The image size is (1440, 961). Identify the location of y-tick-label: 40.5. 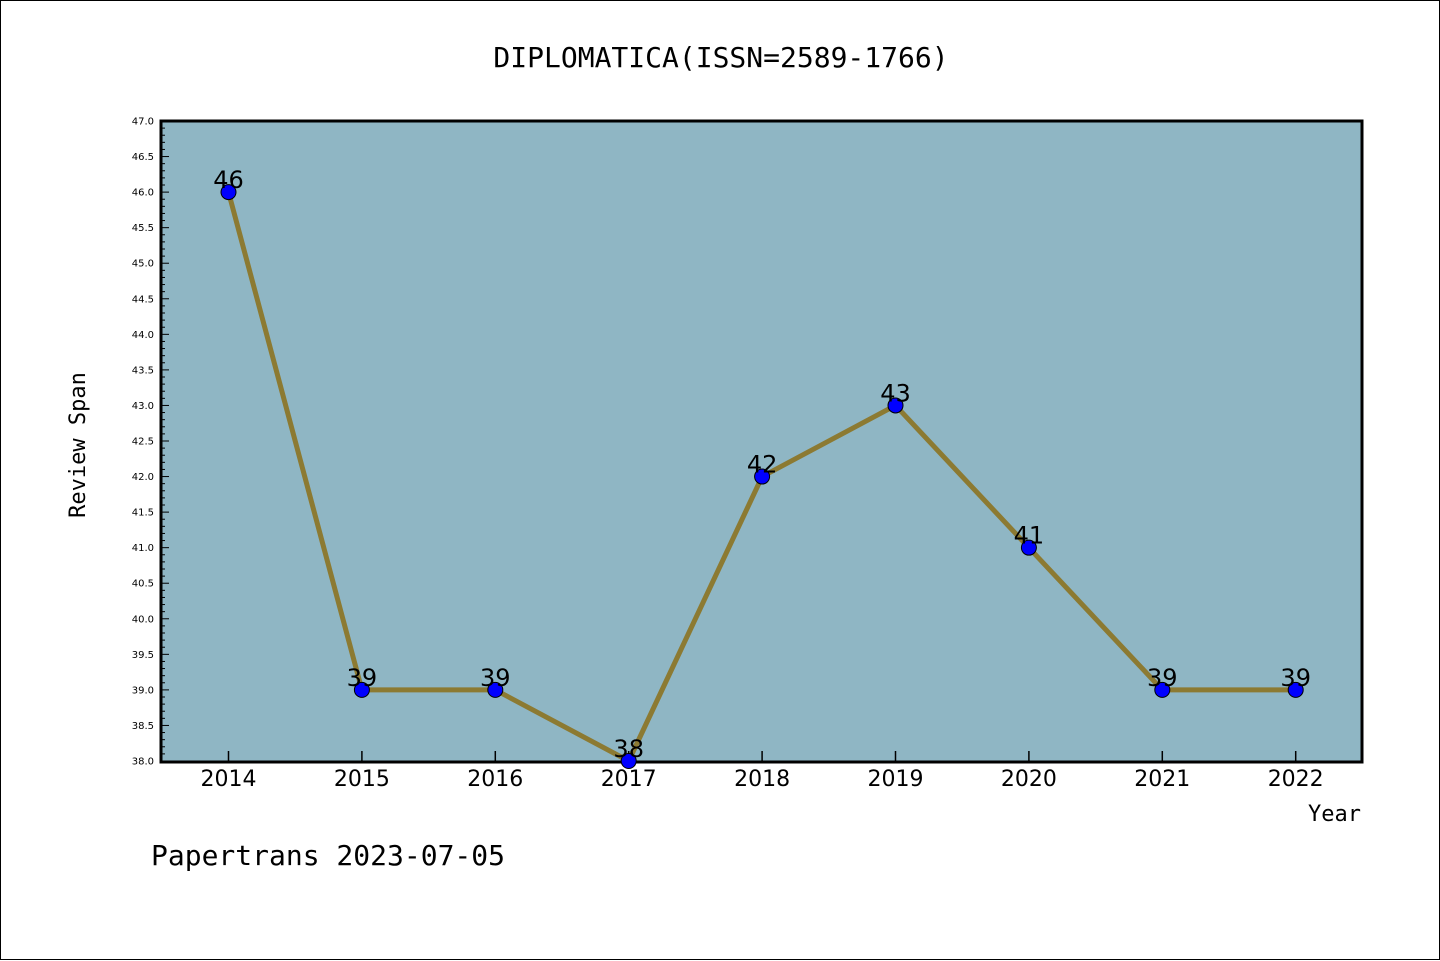
(143, 584).